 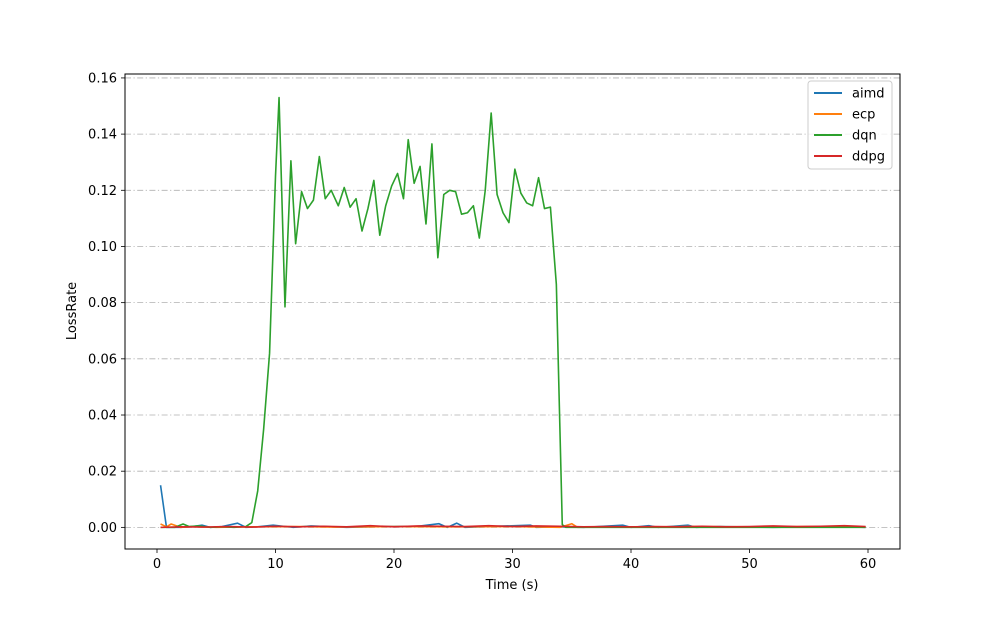 What do you see at coordinates (512, 585) in the screenshot?
I see `x-axis-label: Time (s)` at bounding box center [512, 585].